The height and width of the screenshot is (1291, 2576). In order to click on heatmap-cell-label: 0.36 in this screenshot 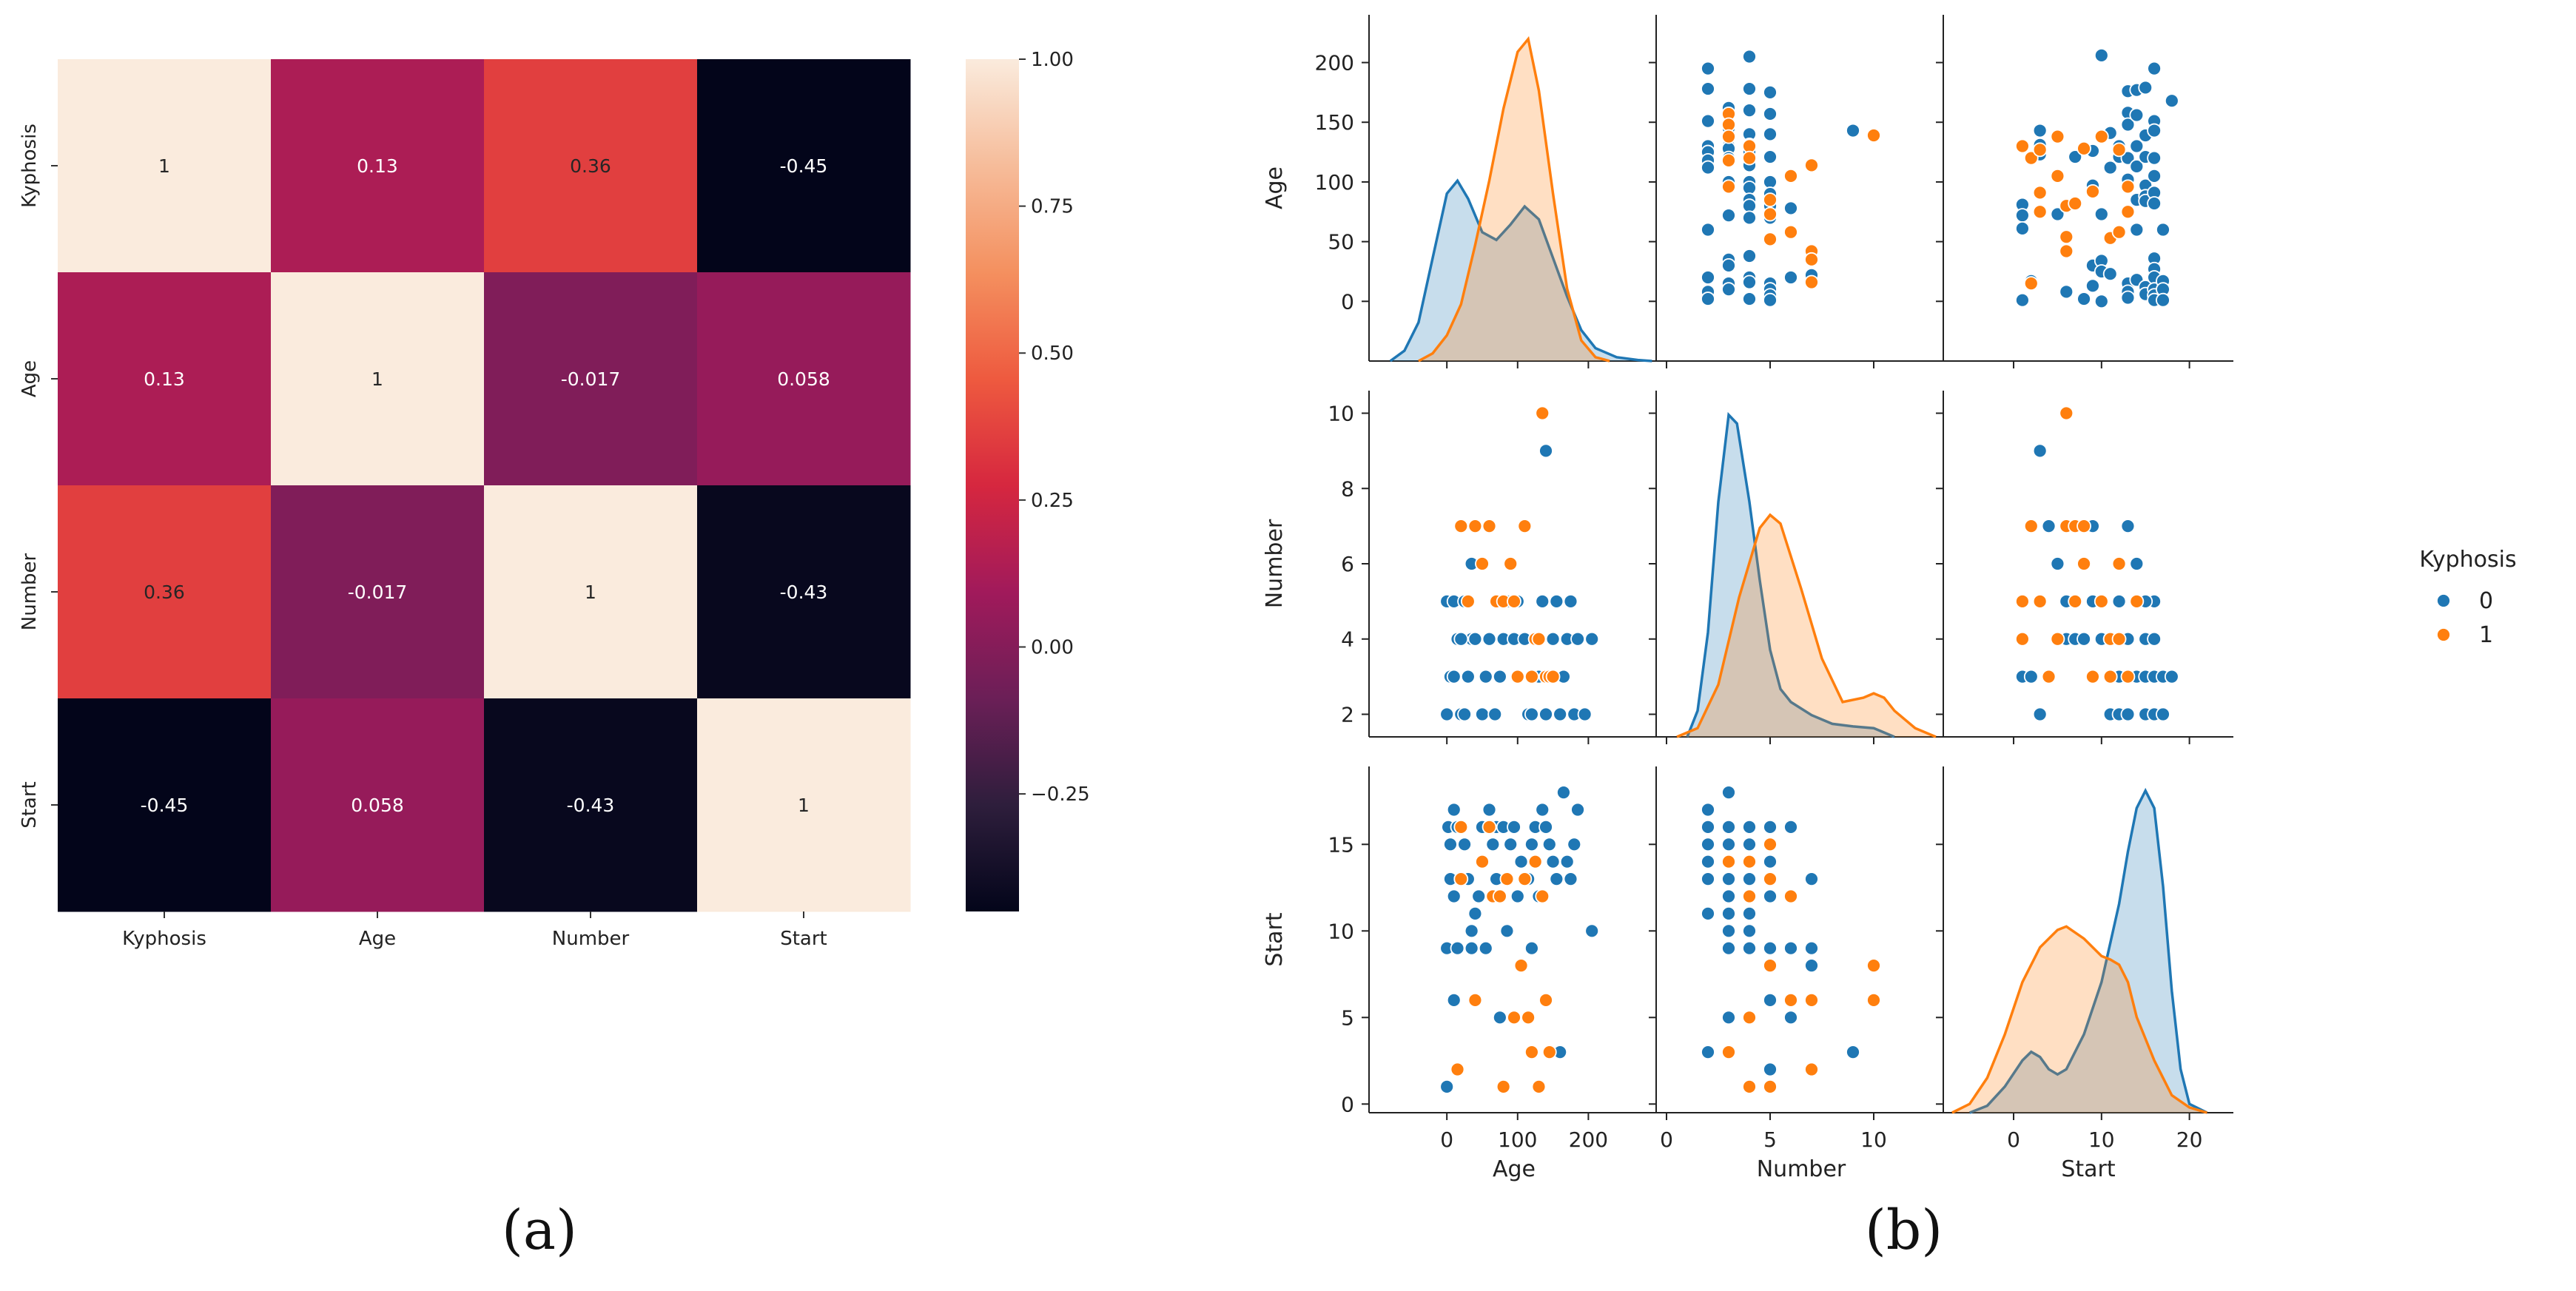, I will do `click(164, 592)`.